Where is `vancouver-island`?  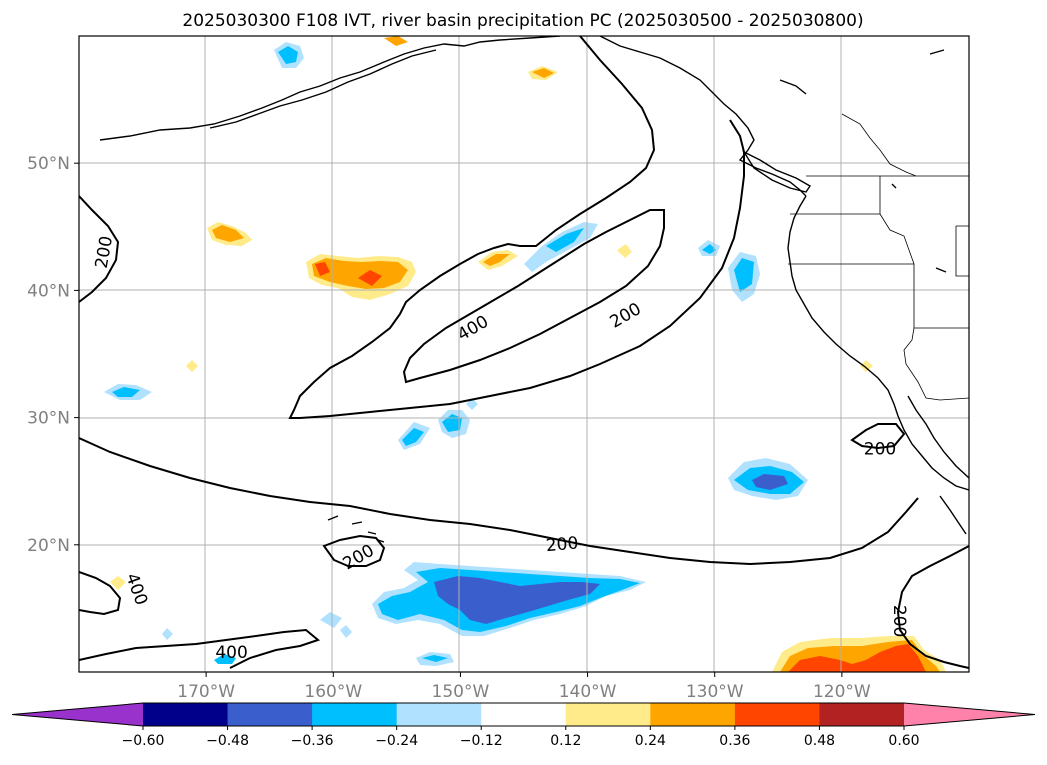
vancouver-island is located at coordinates (776, 171).